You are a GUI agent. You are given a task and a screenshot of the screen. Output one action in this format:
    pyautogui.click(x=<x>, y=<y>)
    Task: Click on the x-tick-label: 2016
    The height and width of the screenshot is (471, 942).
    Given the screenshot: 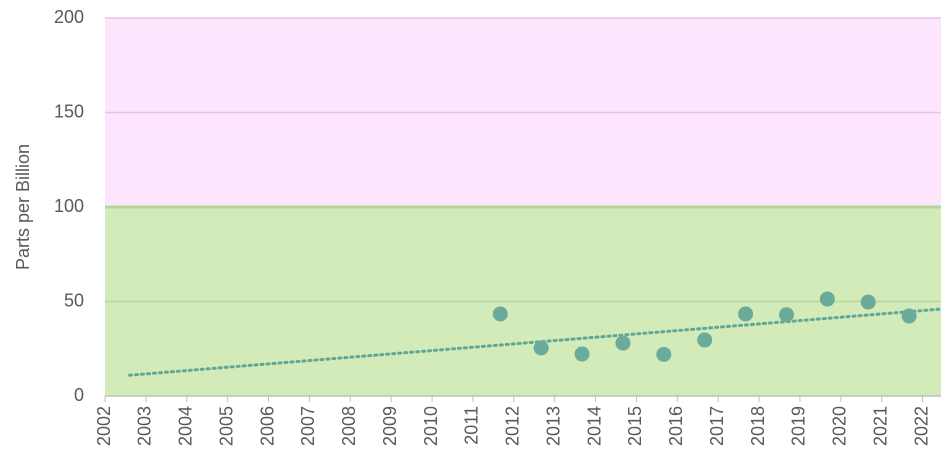 What is the action you would take?
    pyautogui.click(x=676, y=426)
    